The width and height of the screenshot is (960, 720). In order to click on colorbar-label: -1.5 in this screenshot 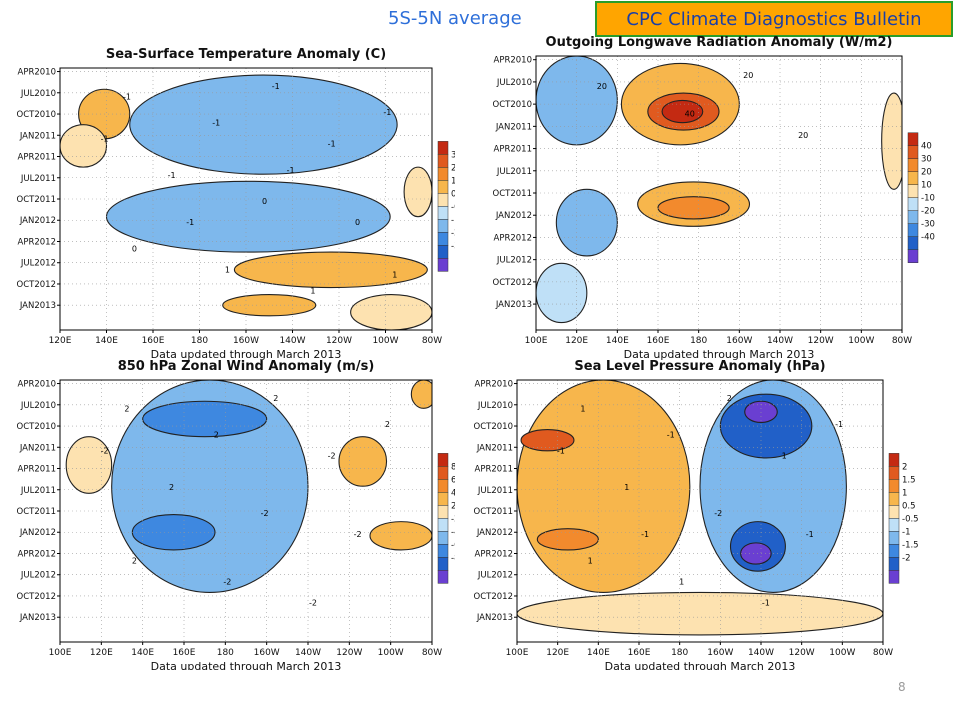, I will do `click(910, 545)`.